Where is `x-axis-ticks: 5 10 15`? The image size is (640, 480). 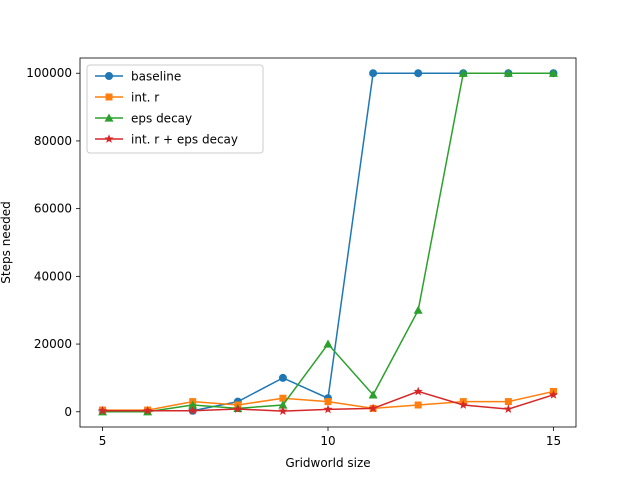 x-axis-ticks: 5 10 15 is located at coordinates (330, 437).